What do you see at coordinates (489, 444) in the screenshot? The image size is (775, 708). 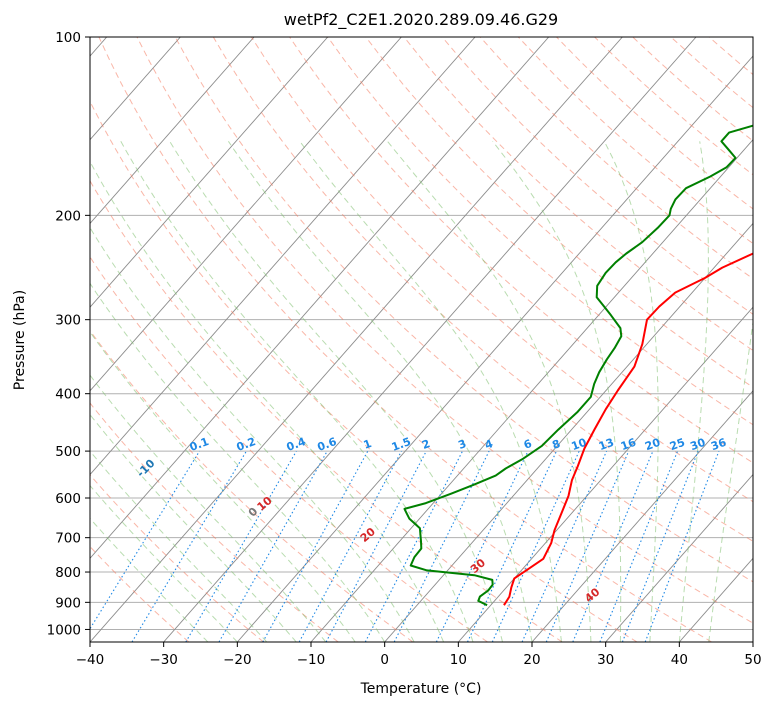 I see `mixing-ratio-label: 4` at bounding box center [489, 444].